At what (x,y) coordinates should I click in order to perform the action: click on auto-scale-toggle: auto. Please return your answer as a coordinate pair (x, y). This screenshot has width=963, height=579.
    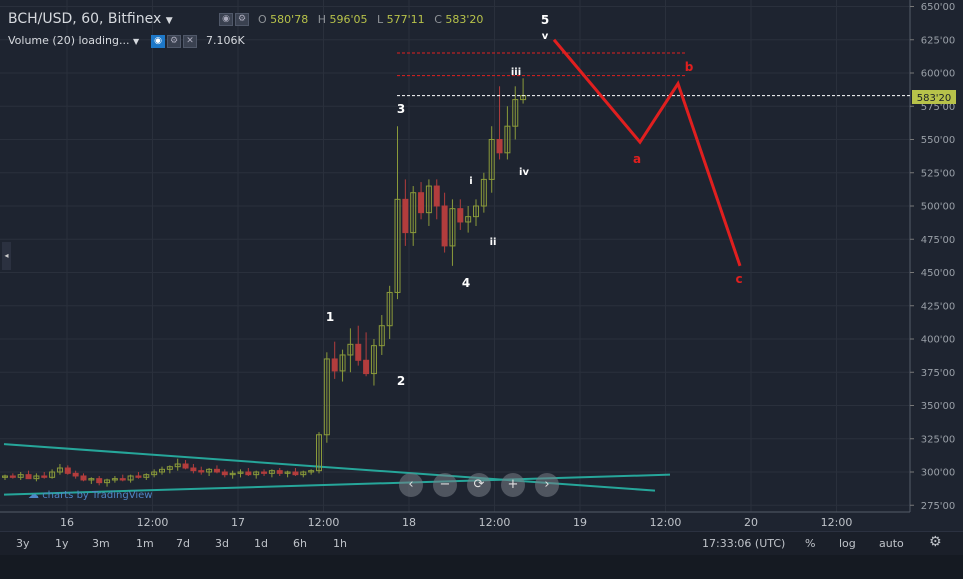
    Looking at the image, I should click on (891, 543).